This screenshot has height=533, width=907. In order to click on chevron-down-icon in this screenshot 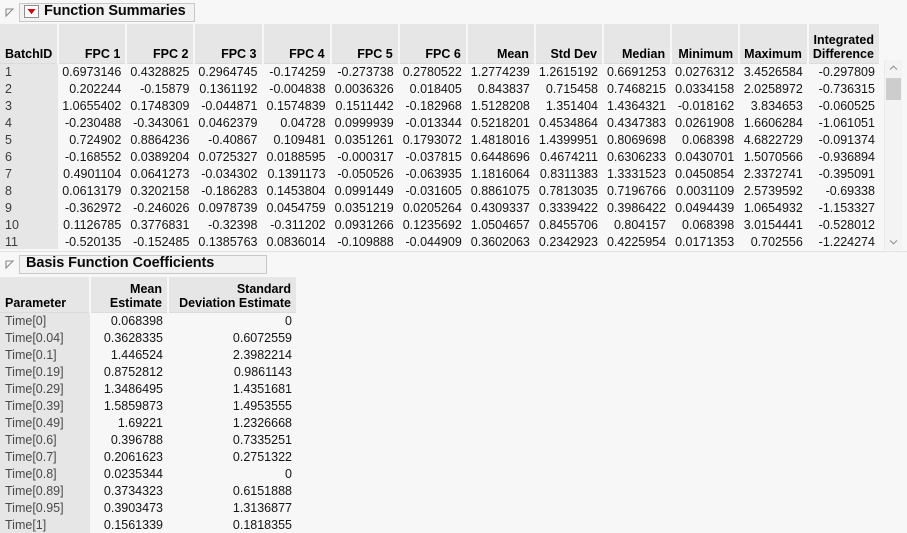, I will do `click(893, 242)`.